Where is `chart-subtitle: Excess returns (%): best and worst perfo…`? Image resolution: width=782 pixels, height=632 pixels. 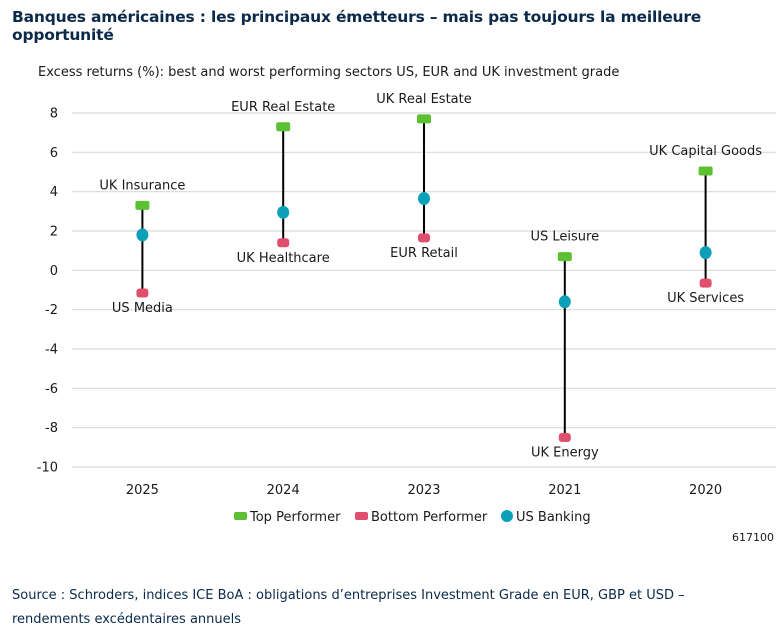 chart-subtitle: Excess returns (%): best and worst perfo… is located at coordinates (329, 72).